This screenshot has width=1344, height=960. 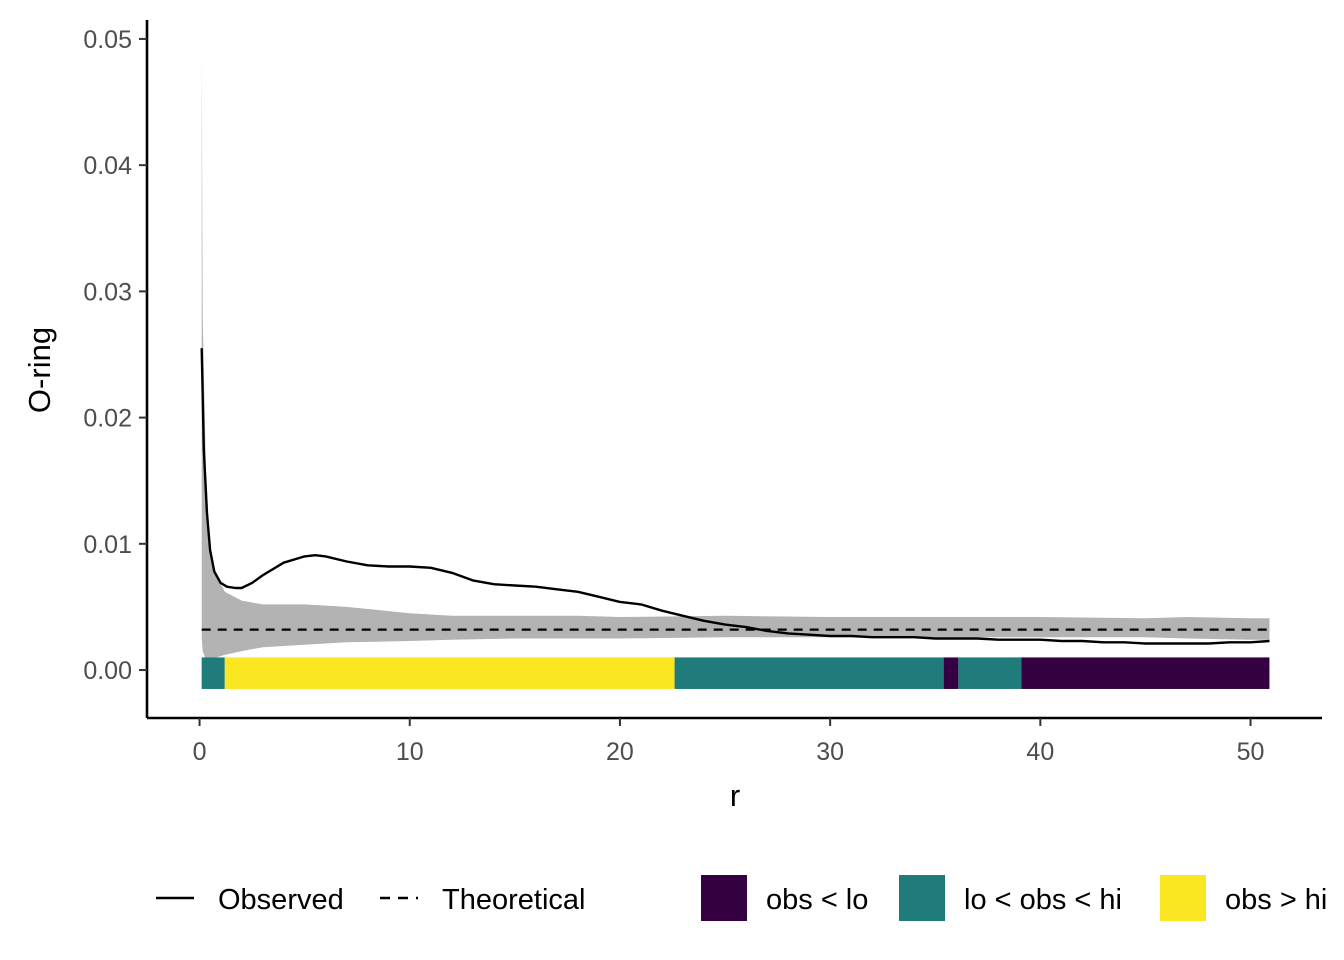 I want to click on y-axis-ticks: 0.00 0.01 0.02 0.03 0.04 0.05, so click(x=115, y=355).